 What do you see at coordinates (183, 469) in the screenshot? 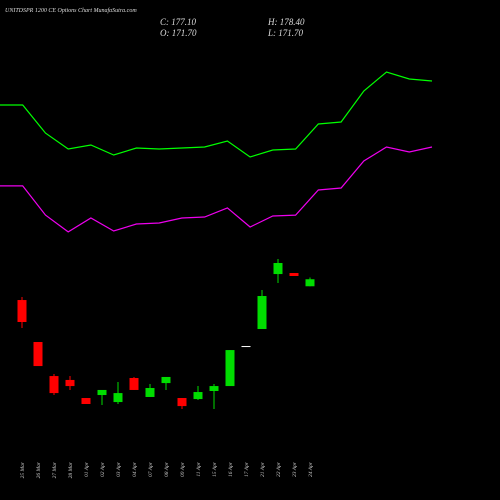
I see `x-tick-label: 09 Apr` at bounding box center [183, 469].